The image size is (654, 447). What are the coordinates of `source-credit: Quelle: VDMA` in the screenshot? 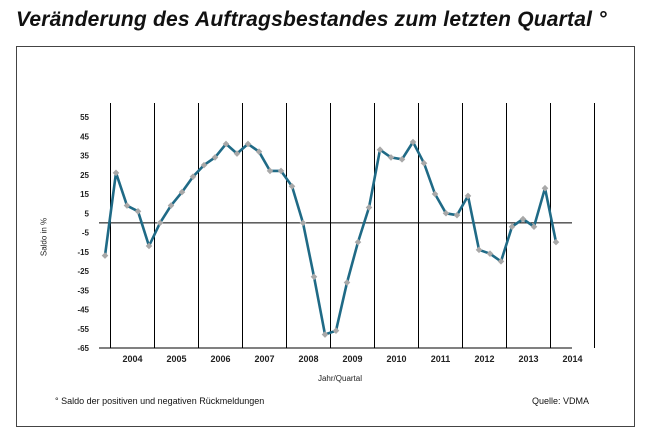 It's located at (561, 401).